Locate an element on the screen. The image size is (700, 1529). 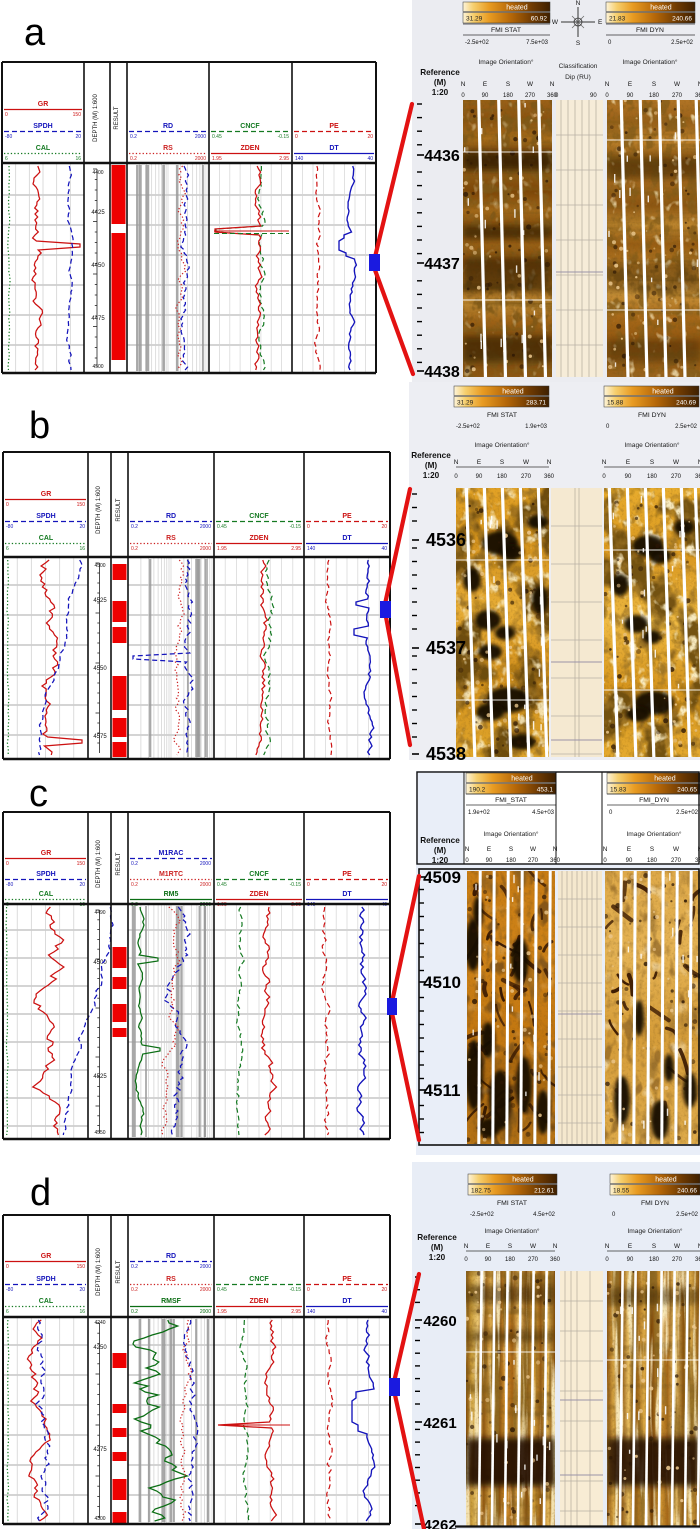
svg-text: 31.29 is located at coordinates (474, 19).